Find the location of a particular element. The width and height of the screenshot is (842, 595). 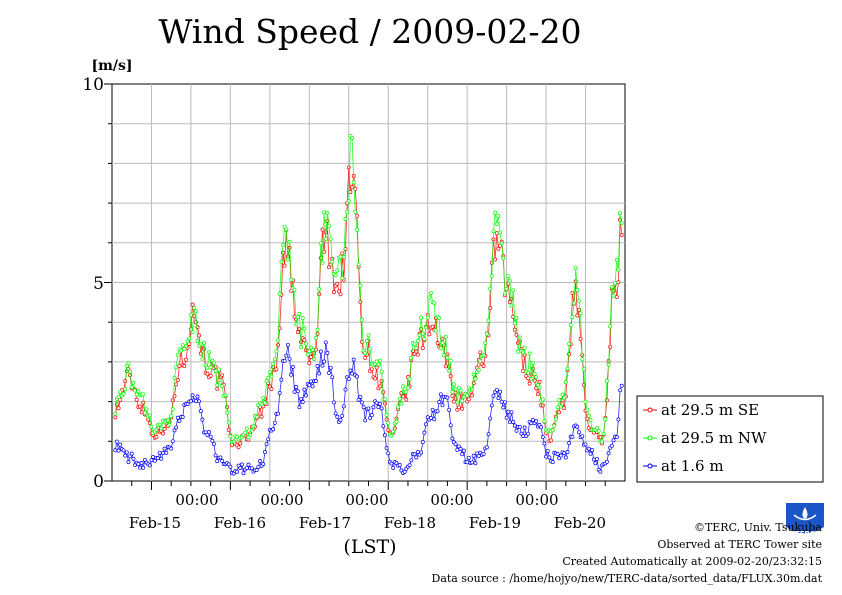

legend-marker-nw is located at coordinates (650, 438).